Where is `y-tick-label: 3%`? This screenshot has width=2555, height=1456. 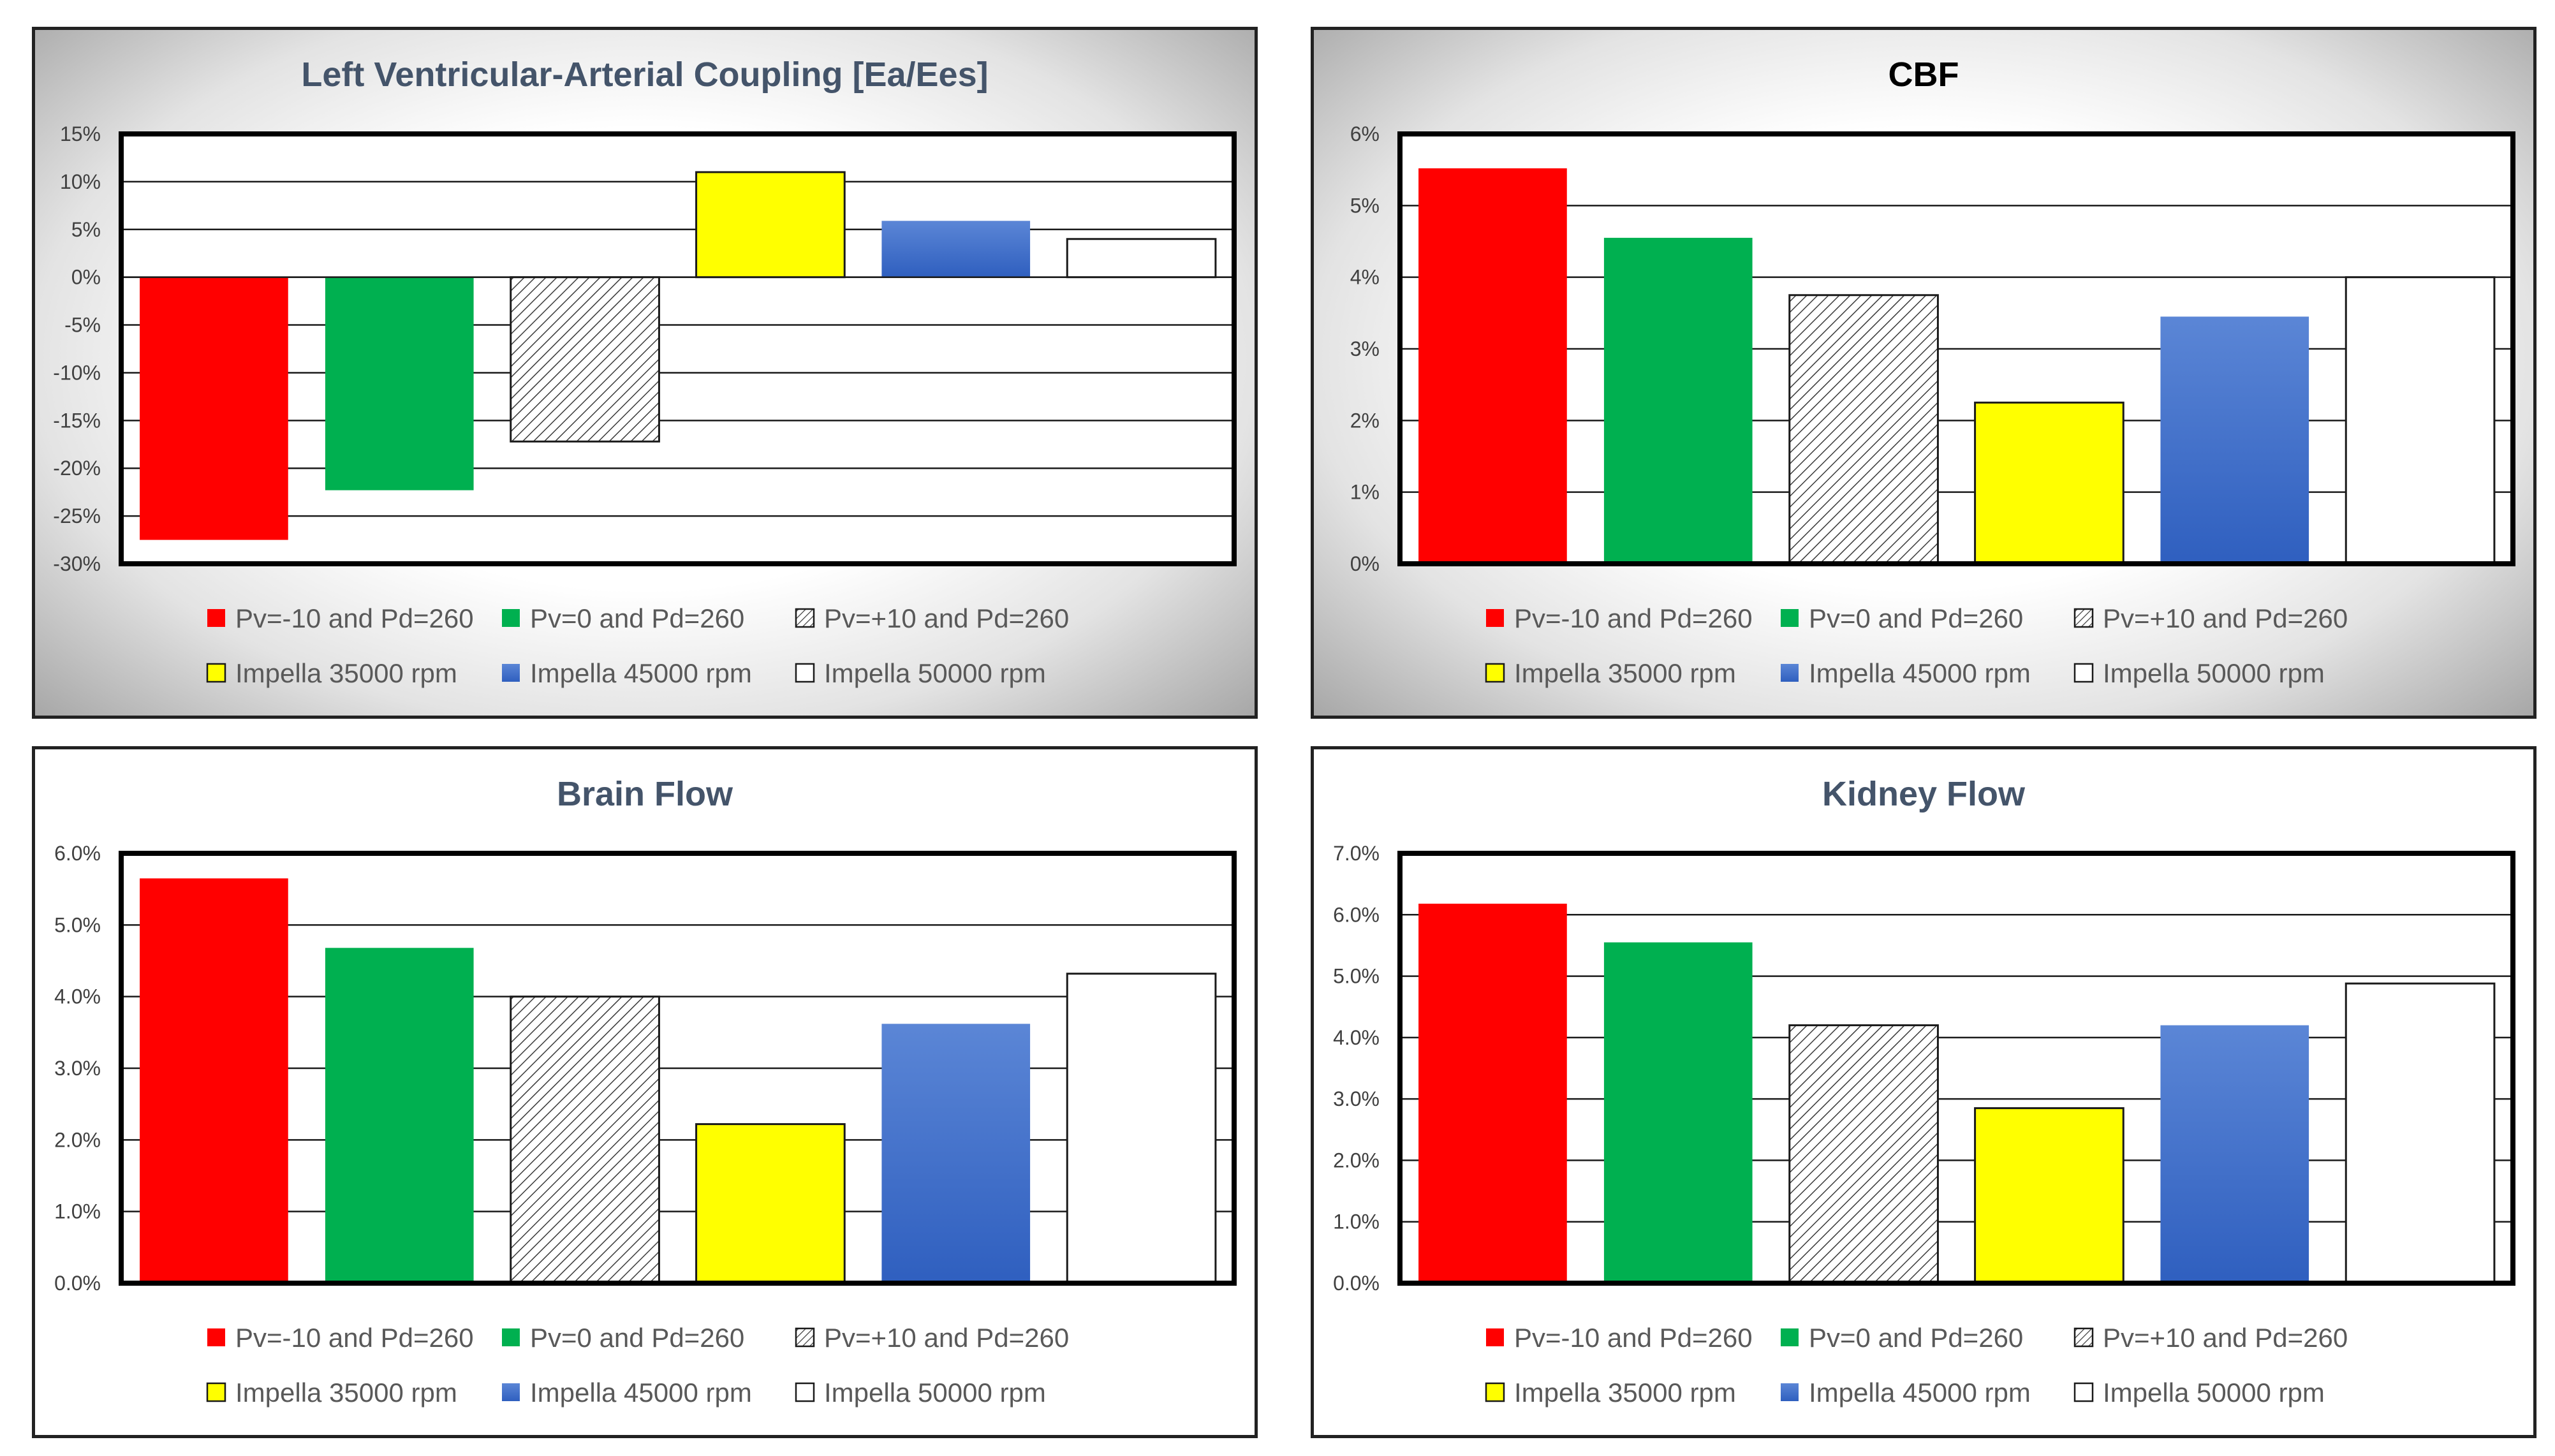 y-tick-label: 3% is located at coordinates (1365, 348).